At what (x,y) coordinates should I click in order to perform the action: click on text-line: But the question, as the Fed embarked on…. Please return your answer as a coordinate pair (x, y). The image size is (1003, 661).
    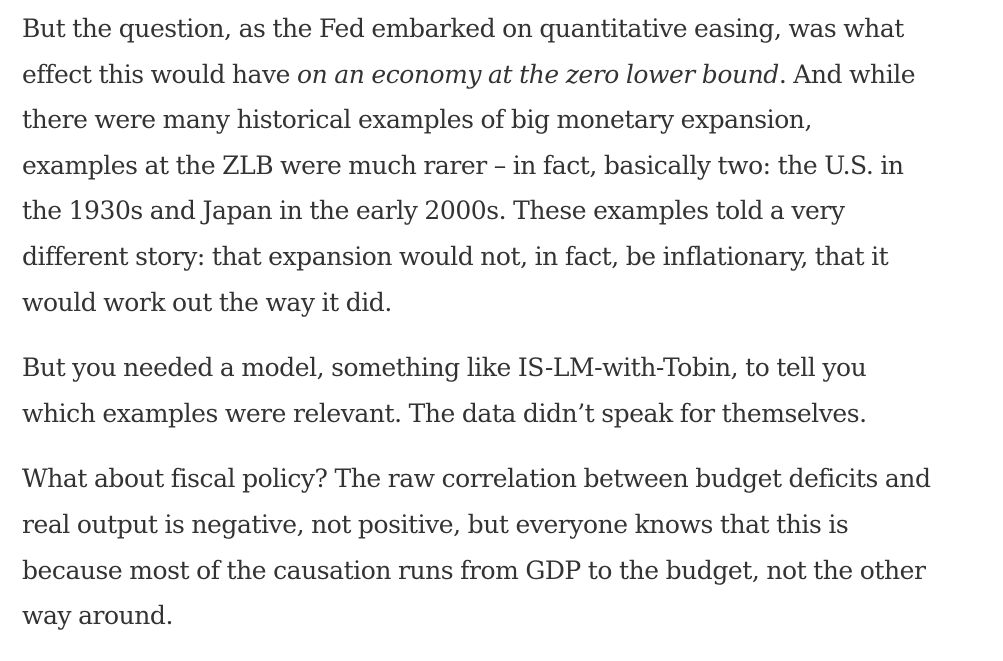
    Looking at the image, I should click on (463, 28).